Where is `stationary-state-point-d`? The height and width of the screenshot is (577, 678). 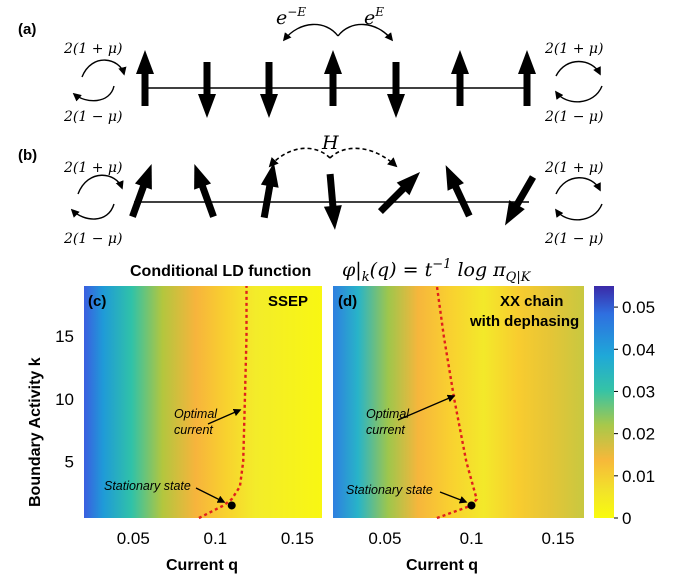 stationary-state-point-d is located at coordinates (471, 505).